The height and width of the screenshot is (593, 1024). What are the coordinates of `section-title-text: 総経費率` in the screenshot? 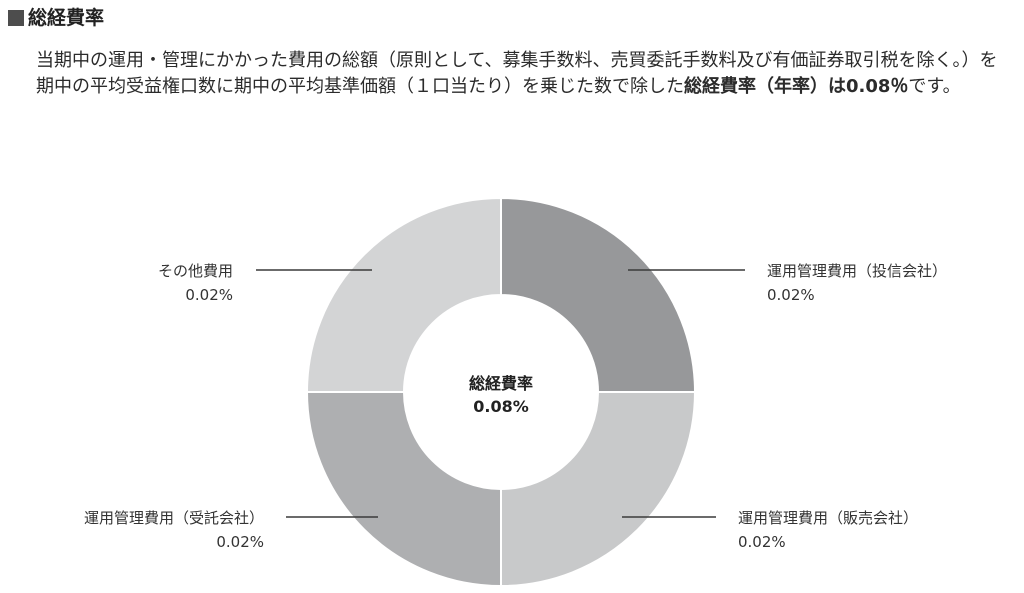 It's located at (66, 18).